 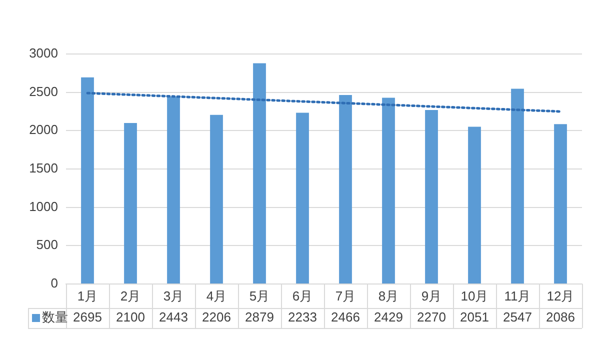 I want to click on data-label: 2695, so click(x=87, y=317).